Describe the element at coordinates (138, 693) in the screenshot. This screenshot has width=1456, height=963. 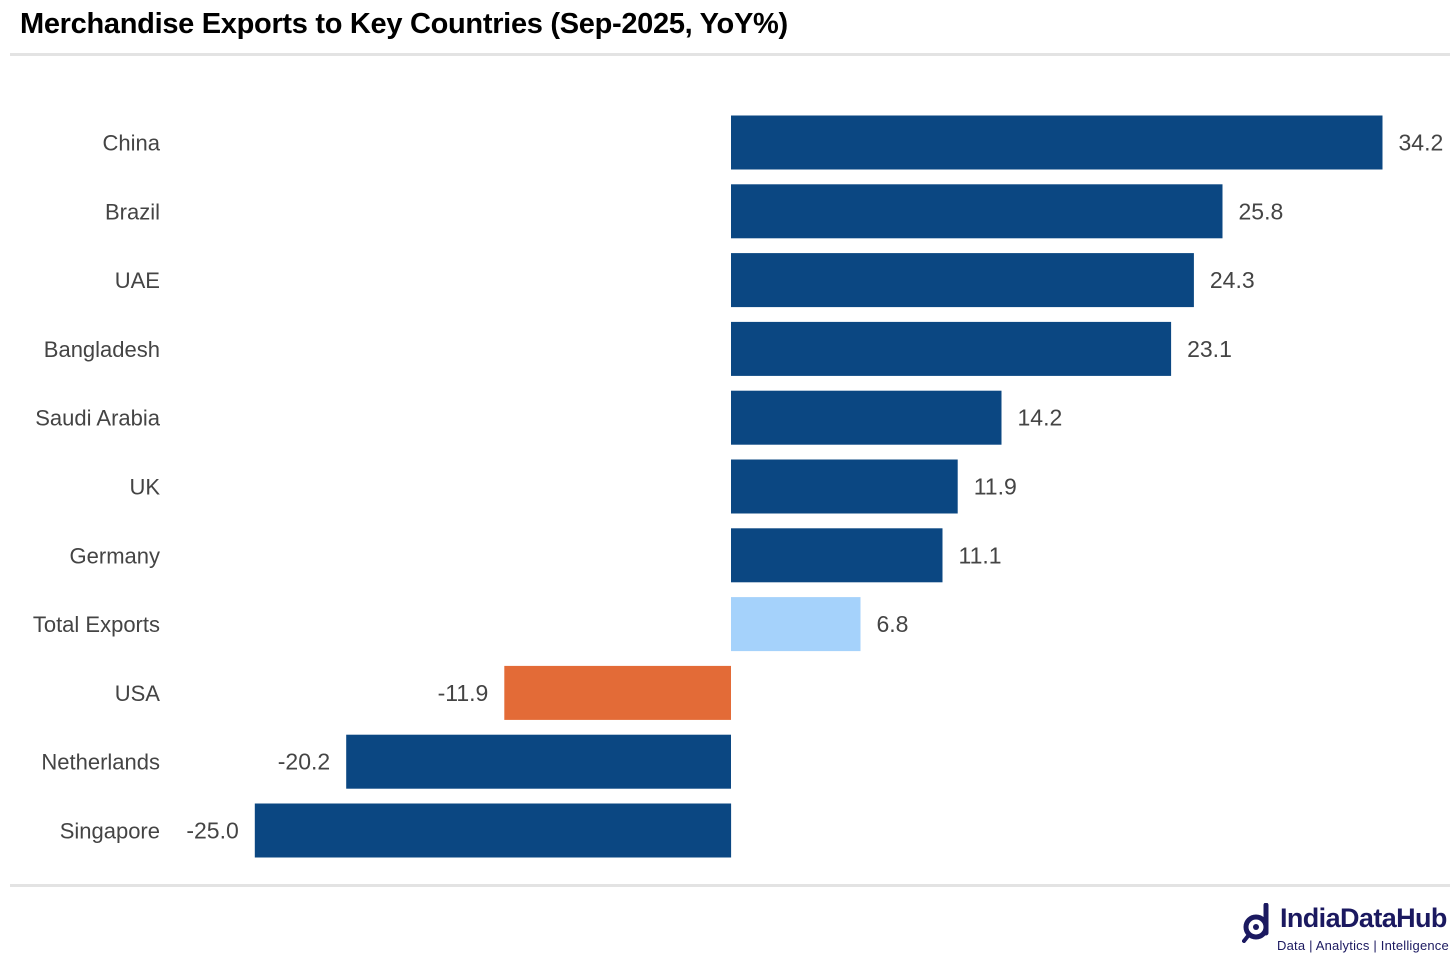
I see `category-label-usa: USA` at that location.